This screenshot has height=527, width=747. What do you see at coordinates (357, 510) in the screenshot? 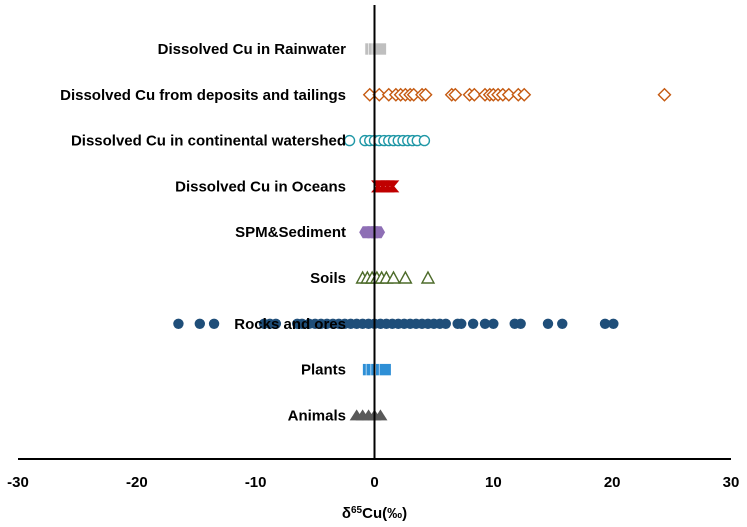
I see `x-axis-label-superscript: 65` at bounding box center [357, 510].